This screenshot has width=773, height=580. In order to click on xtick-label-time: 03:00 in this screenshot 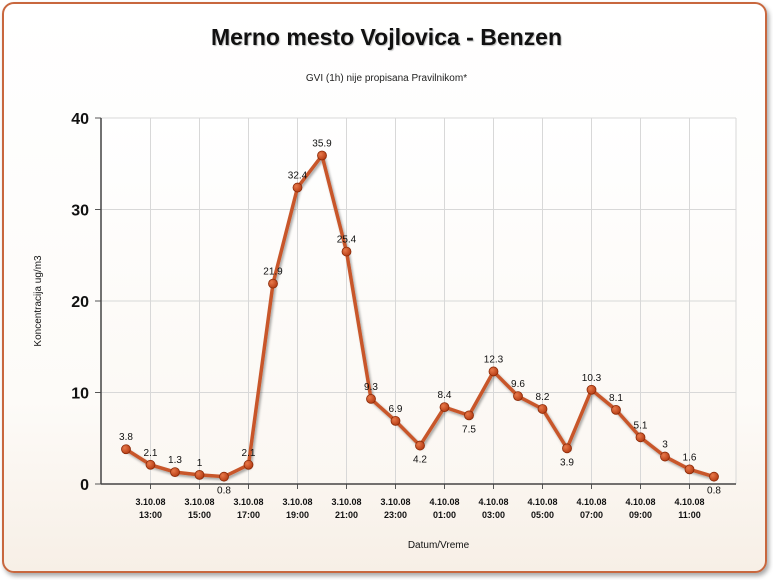, I will do `click(493, 515)`.